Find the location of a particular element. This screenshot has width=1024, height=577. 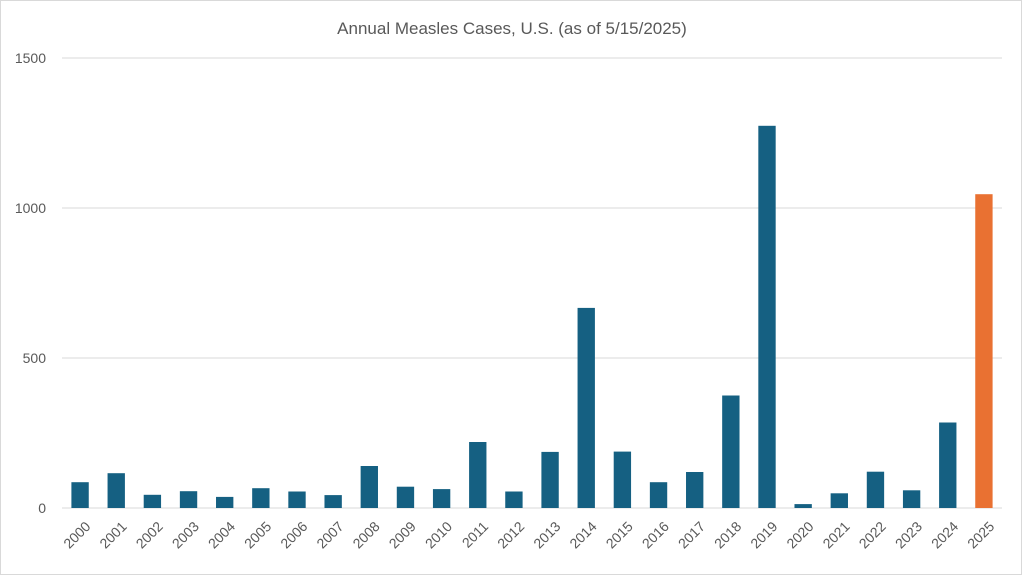

x-tick-label: 2023 is located at coordinates (908, 534).